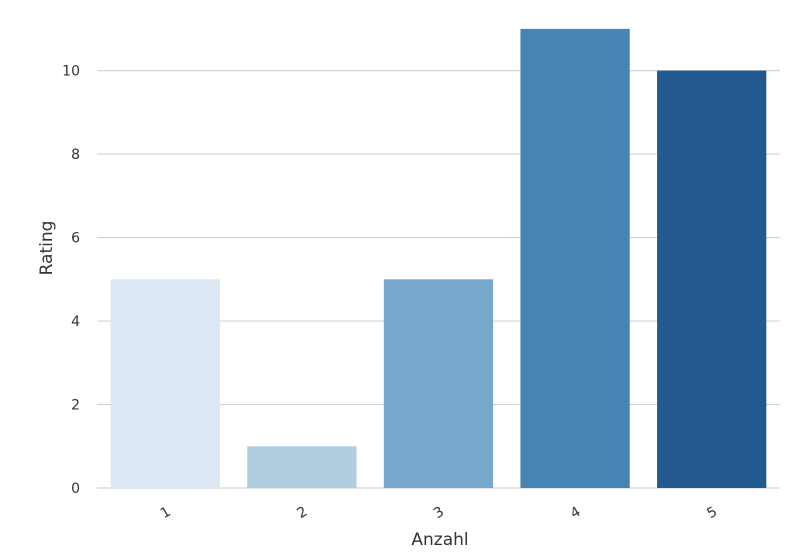 The image size is (796, 556). What do you see at coordinates (71, 72) in the screenshot?
I see `y-tick-label: 10` at bounding box center [71, 72].